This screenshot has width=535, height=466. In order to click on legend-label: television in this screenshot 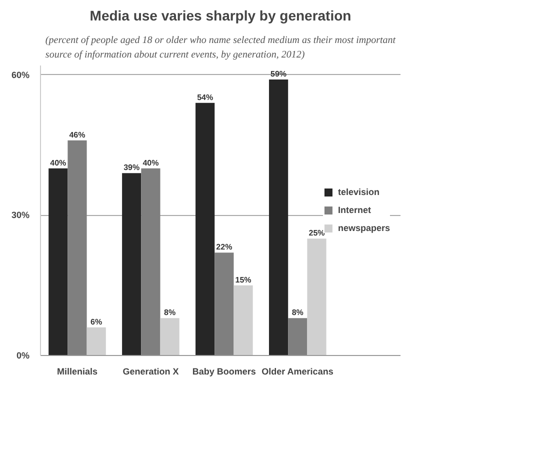, I will do `click(359, 192)`.